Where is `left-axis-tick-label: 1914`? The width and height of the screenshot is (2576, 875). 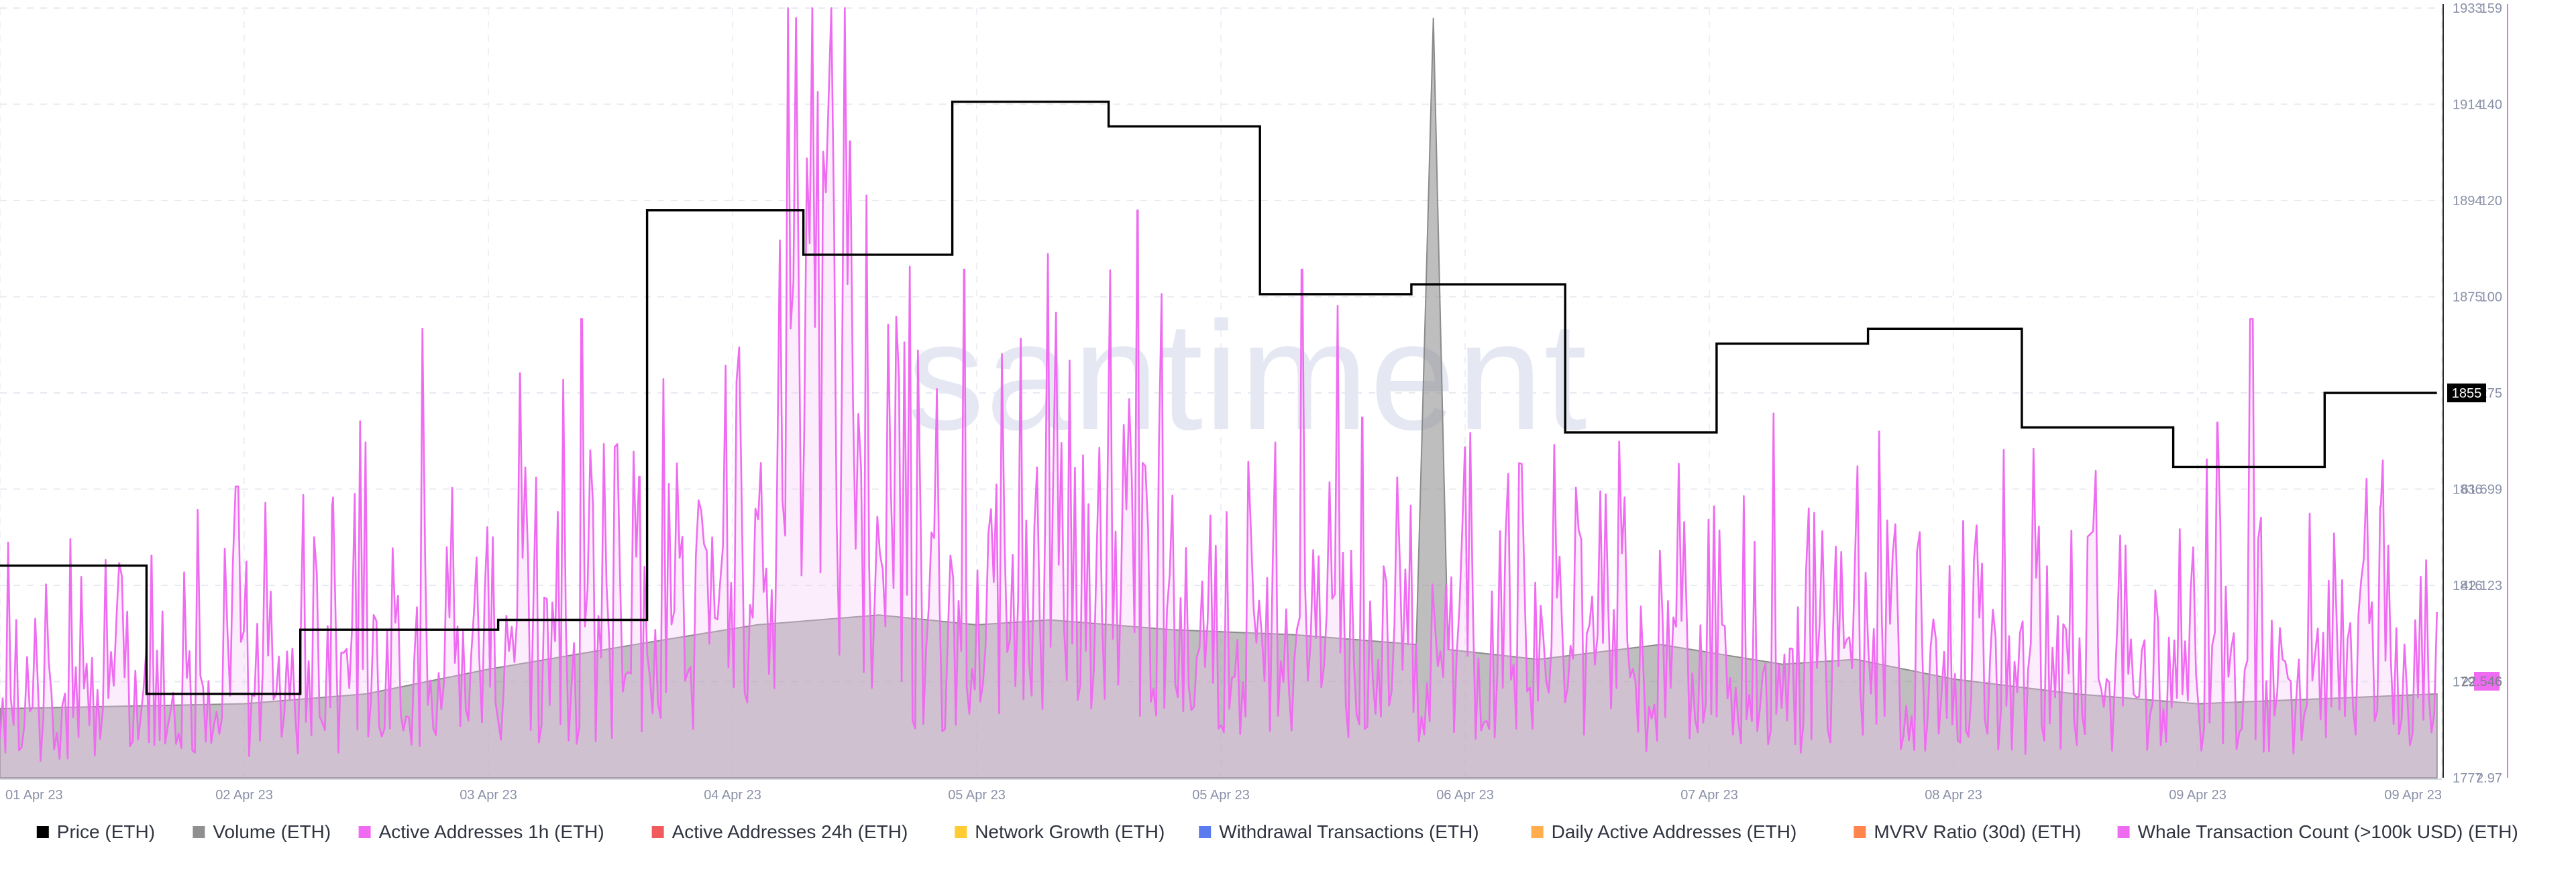 left-axis-tick-label: 1914 is located at coordinates (2468, 105).